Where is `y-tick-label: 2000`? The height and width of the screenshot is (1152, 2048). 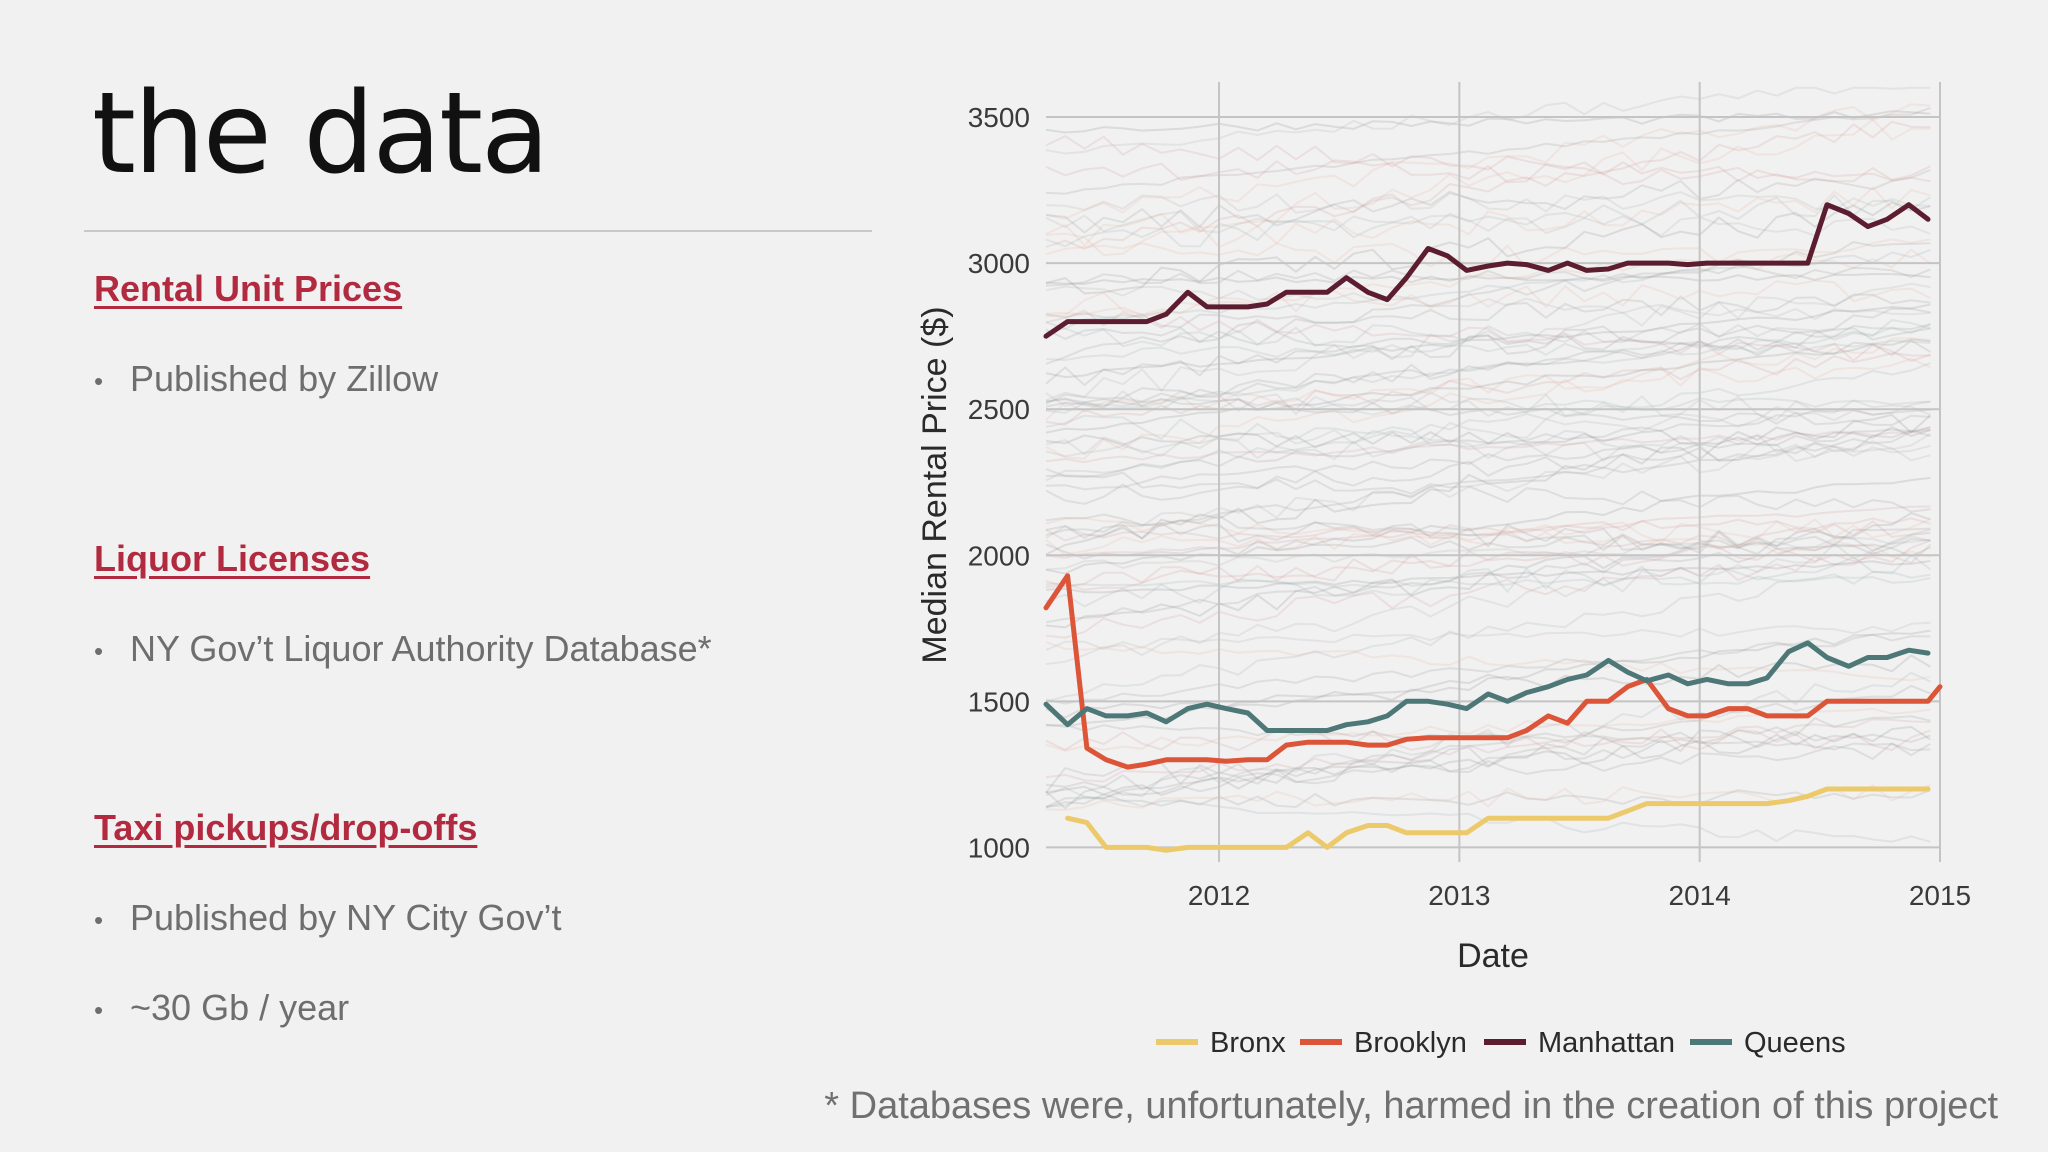
y-tick-label: 2000 is located at coordinates (999, 555).